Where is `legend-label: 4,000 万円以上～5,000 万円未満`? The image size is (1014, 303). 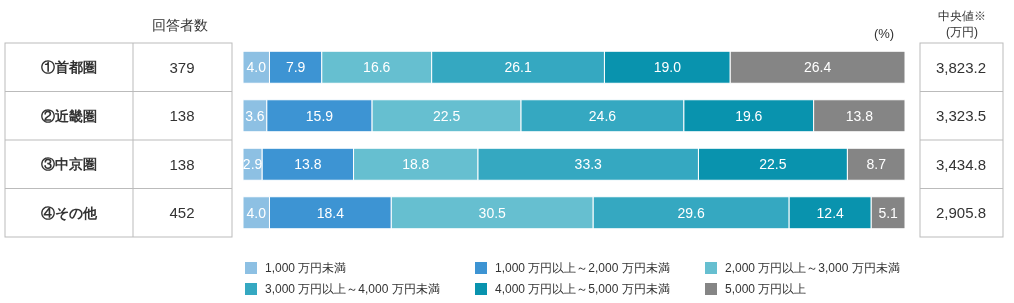 legend-label: 4,000 万円以上～5,000 万円未満 is located at coordinates (582, 289).